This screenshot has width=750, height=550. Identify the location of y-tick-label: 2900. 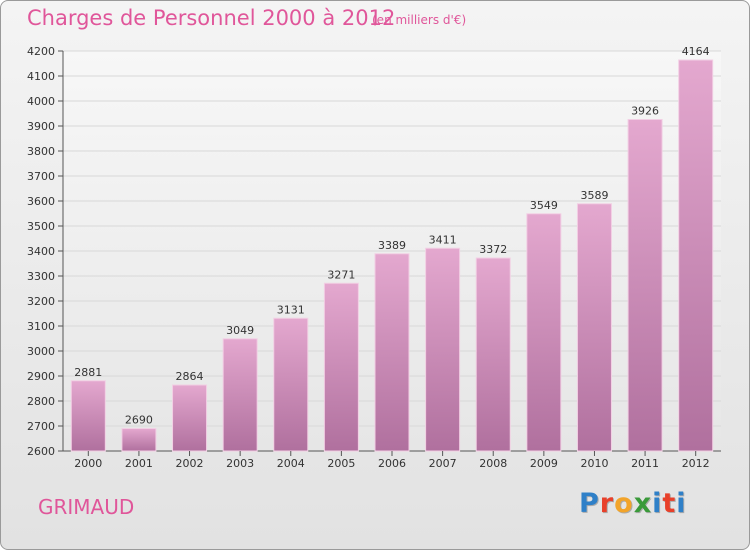
(41, 376).